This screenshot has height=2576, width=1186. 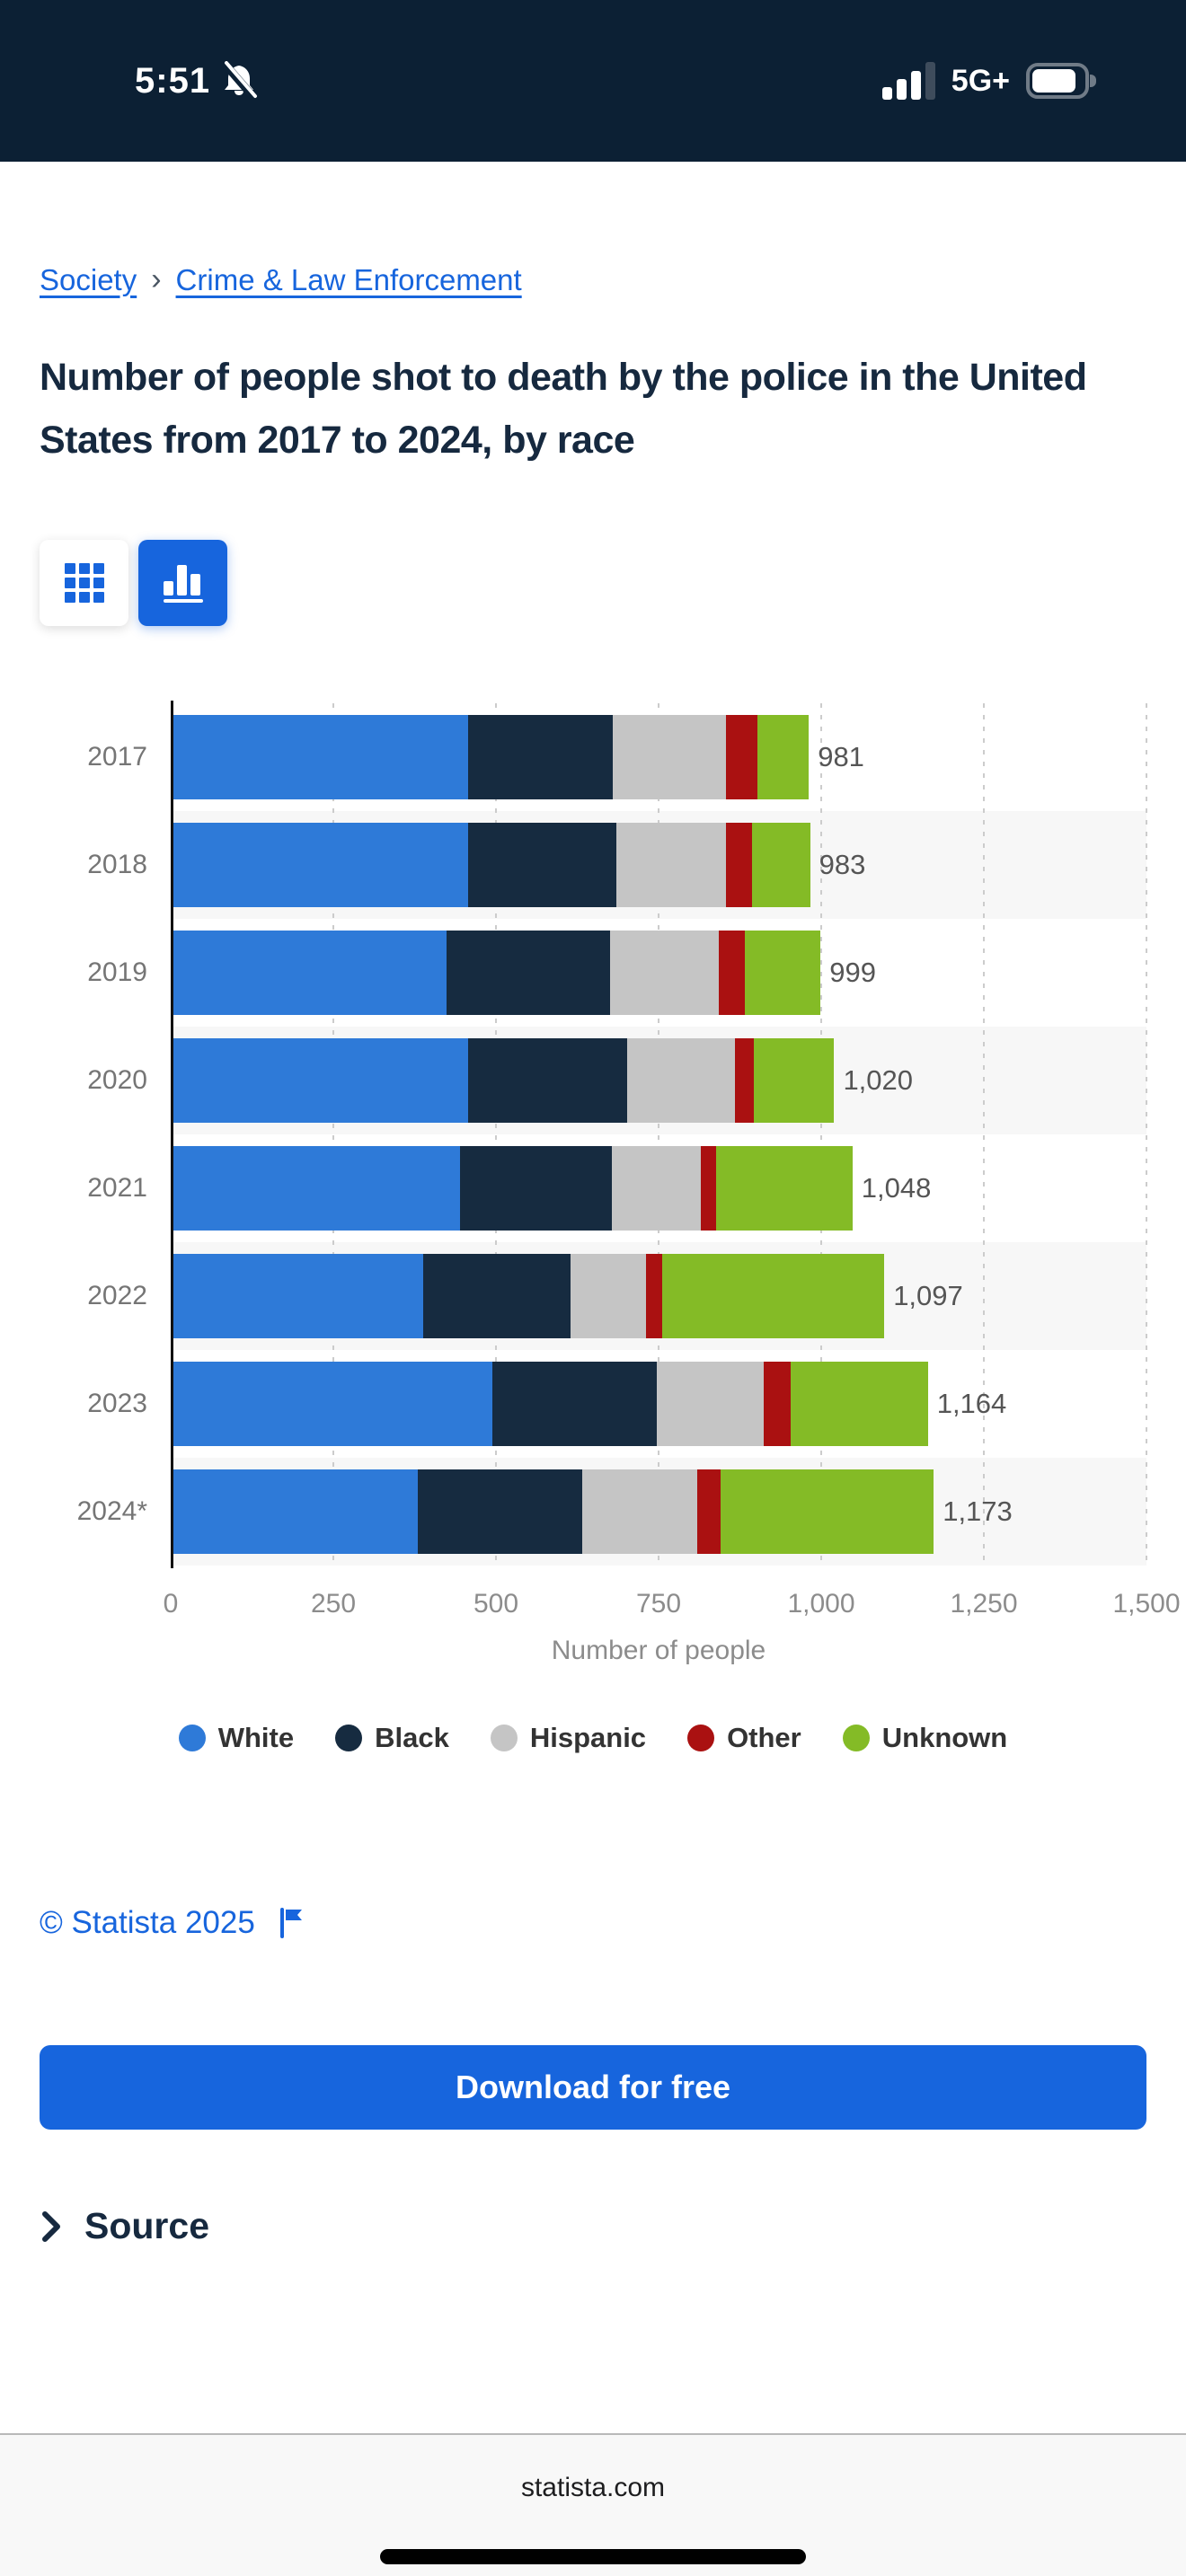 What do you see at coordinates (654, 1296) in the screenshot?
I see `bar-segment-other-2022` at bounding box center [654, 1296].